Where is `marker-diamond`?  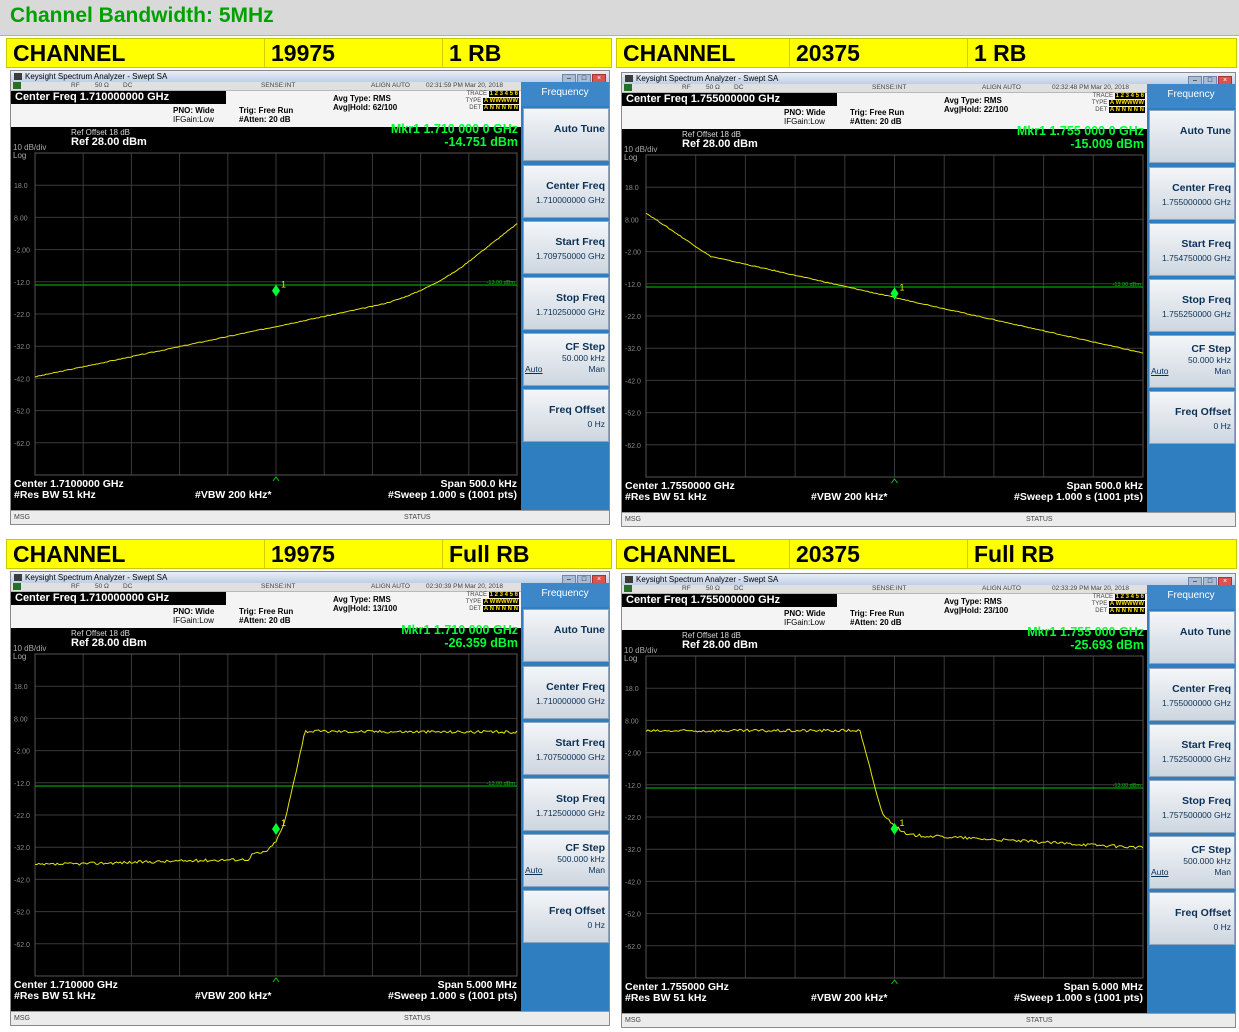 marker-diamond is located at coordinates (894, 293).